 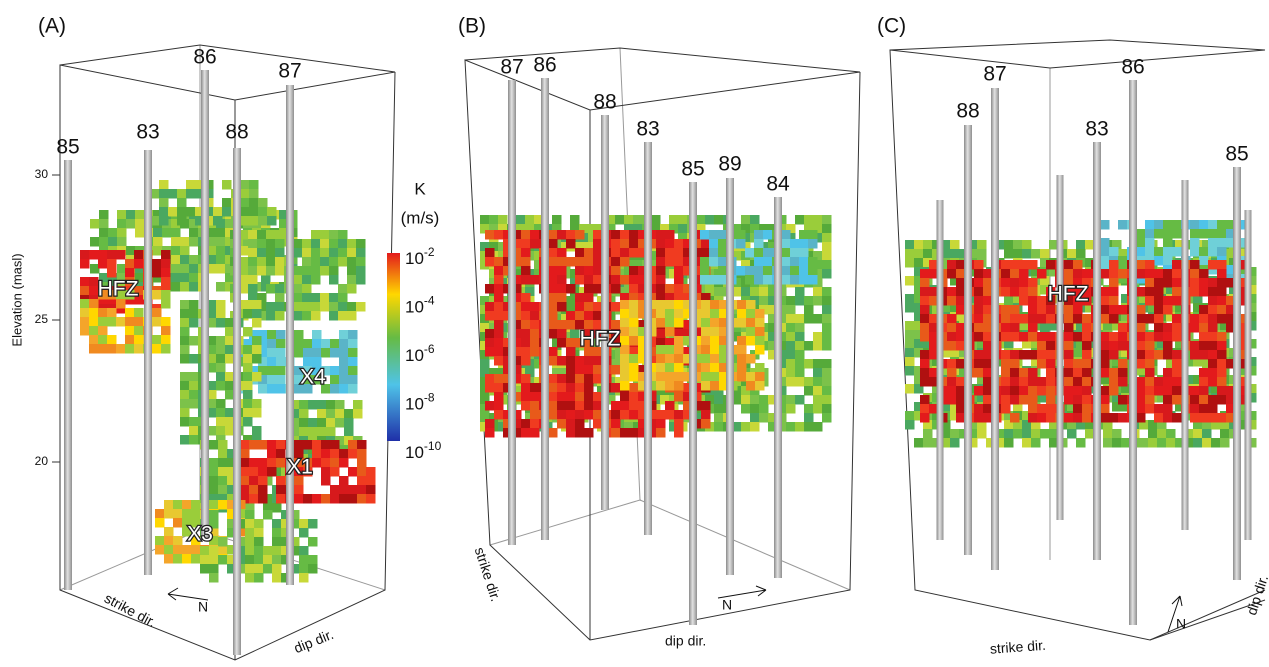 What do you see at coordinates (290, 335) in the screenshot?
I see `well-rod` at bounding box center [290, 335].